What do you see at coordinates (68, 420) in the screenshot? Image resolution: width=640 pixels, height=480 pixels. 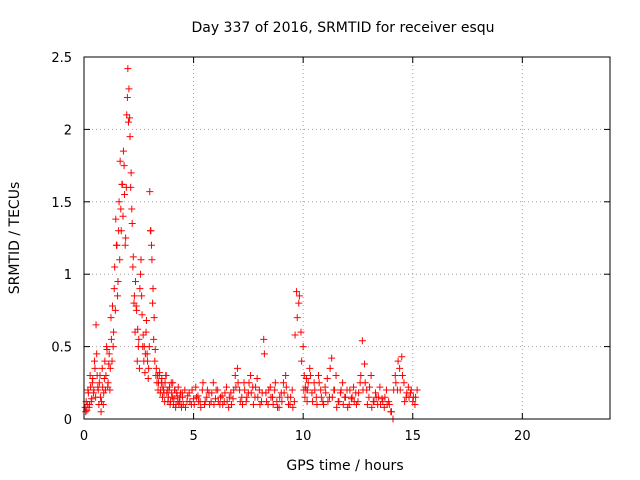 I see `y-tick-label: 0` at bounding box center [68, 420].